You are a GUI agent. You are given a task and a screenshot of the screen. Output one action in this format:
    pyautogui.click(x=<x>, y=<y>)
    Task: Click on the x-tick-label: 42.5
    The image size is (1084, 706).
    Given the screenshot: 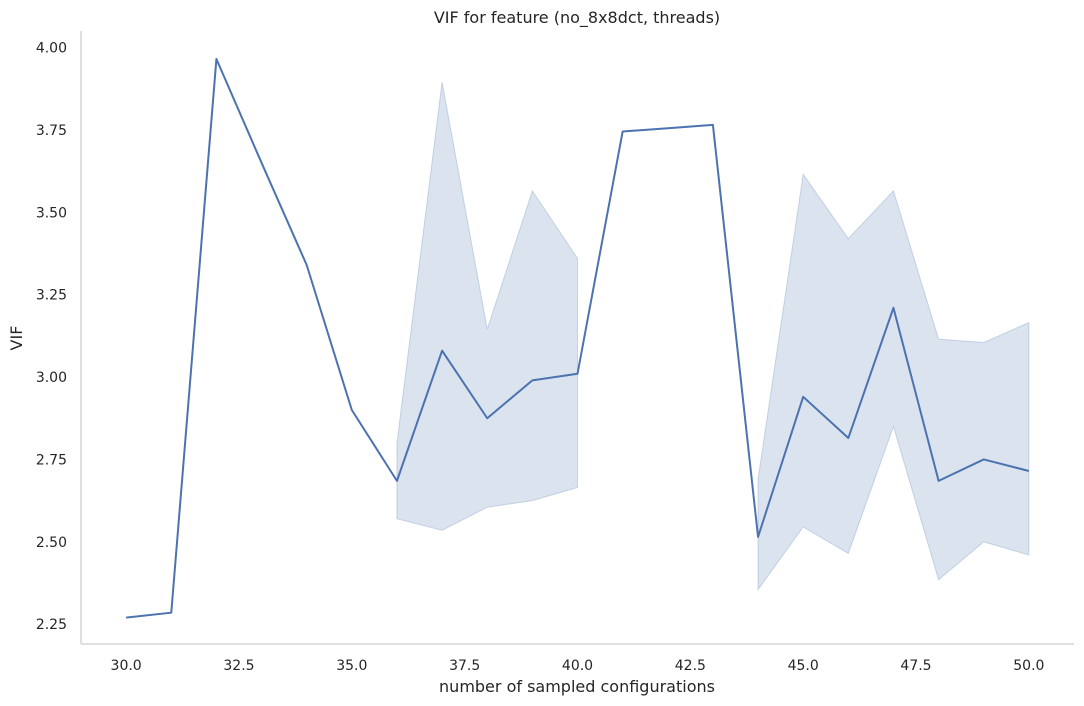 What is the action you would take?
    pyautogui.click(x=690, y=666)
    